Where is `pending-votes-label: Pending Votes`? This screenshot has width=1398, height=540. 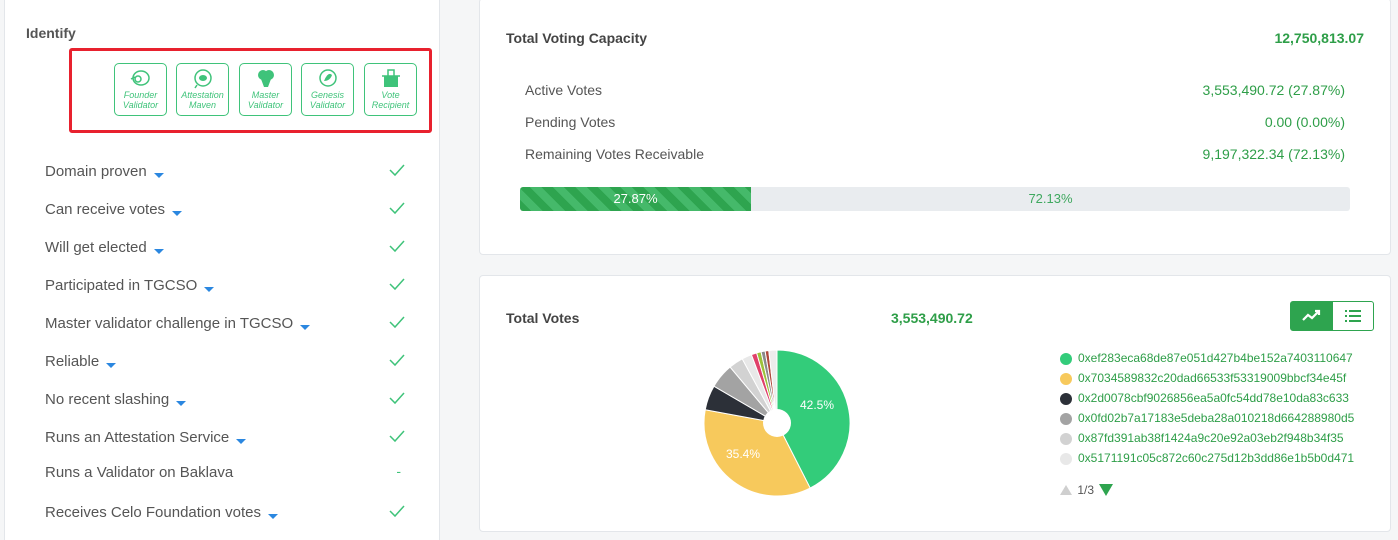 pending-votes-label: Pending Votes is located at coordinates (570, 122).